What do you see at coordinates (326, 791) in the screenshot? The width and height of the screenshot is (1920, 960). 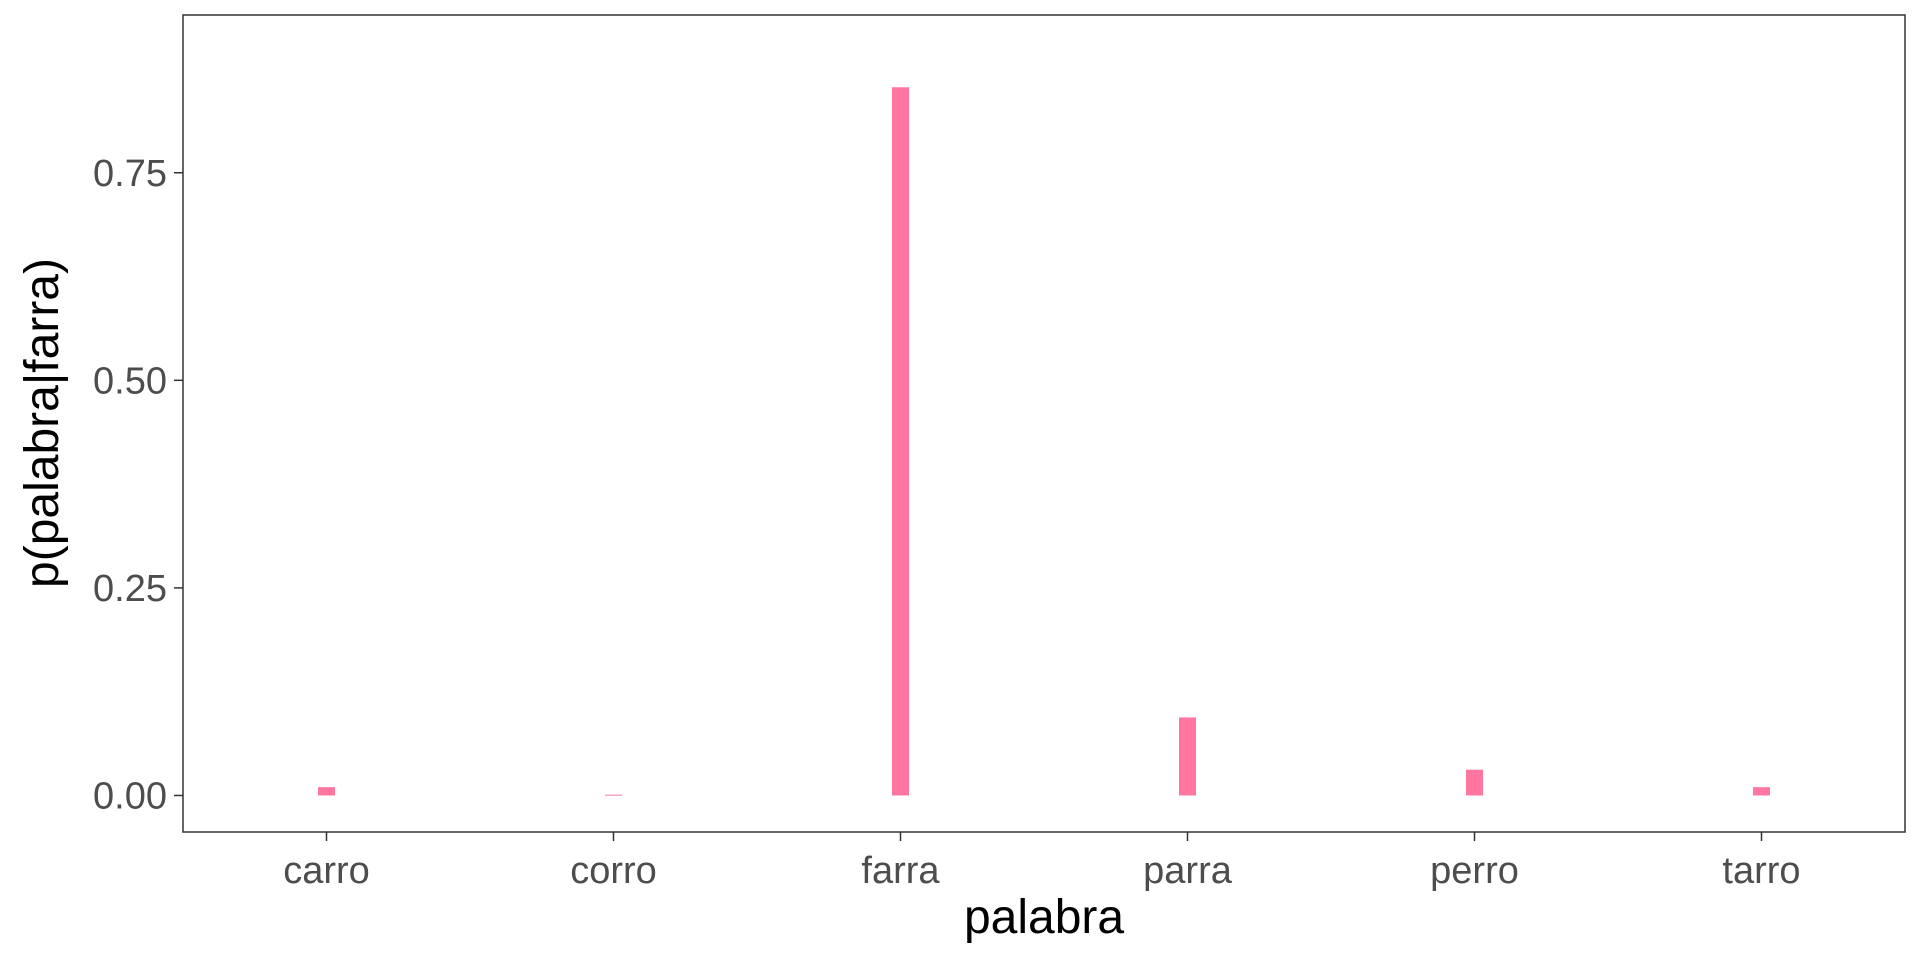 I see `bar-carro` at bounding box center [326, 791].